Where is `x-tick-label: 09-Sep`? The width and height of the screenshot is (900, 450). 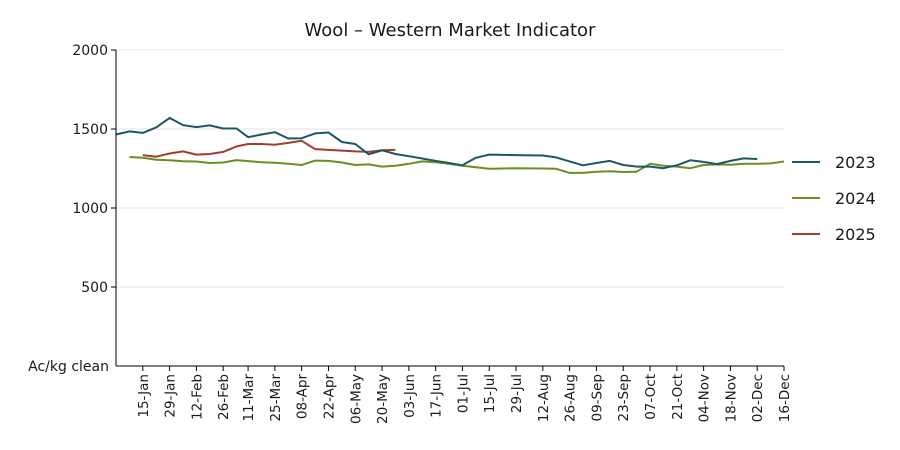
x-tick-label: 09-Sep is located at coordinates (597, 398).